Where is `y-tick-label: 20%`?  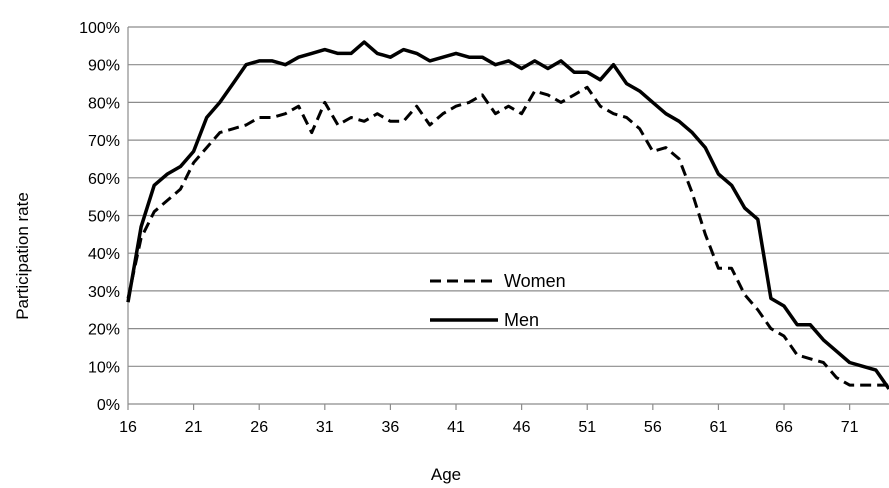 y-tick-label: 20% is located at coordinates (104, 330).